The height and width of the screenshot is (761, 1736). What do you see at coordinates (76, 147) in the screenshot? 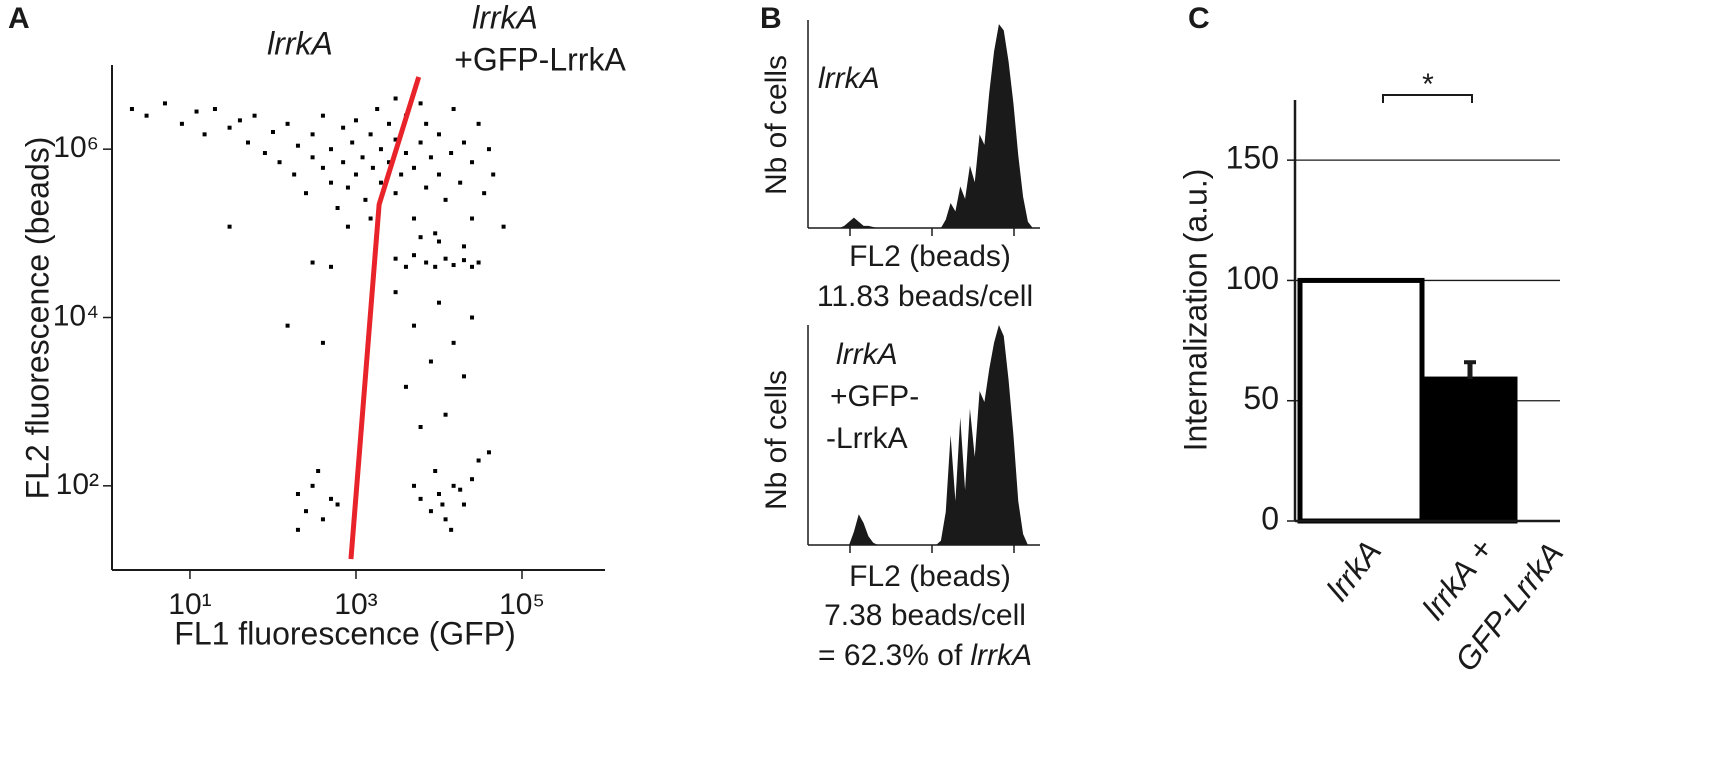
I see `y-tick-label: 10⁶` at bounding box center [76, 147].